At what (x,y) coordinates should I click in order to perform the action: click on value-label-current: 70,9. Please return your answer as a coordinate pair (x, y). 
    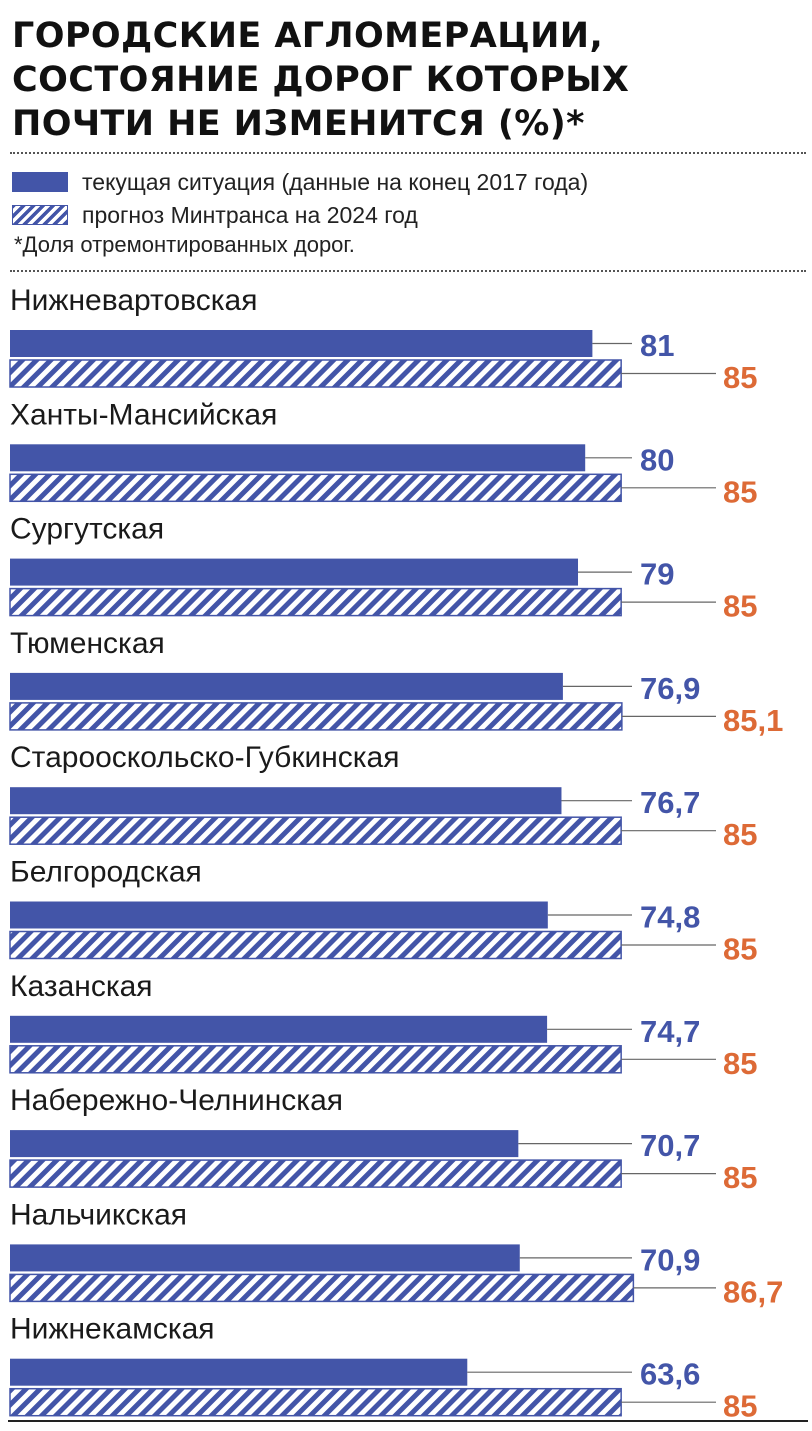
    Looking at the image, I should click on (670, 1259).